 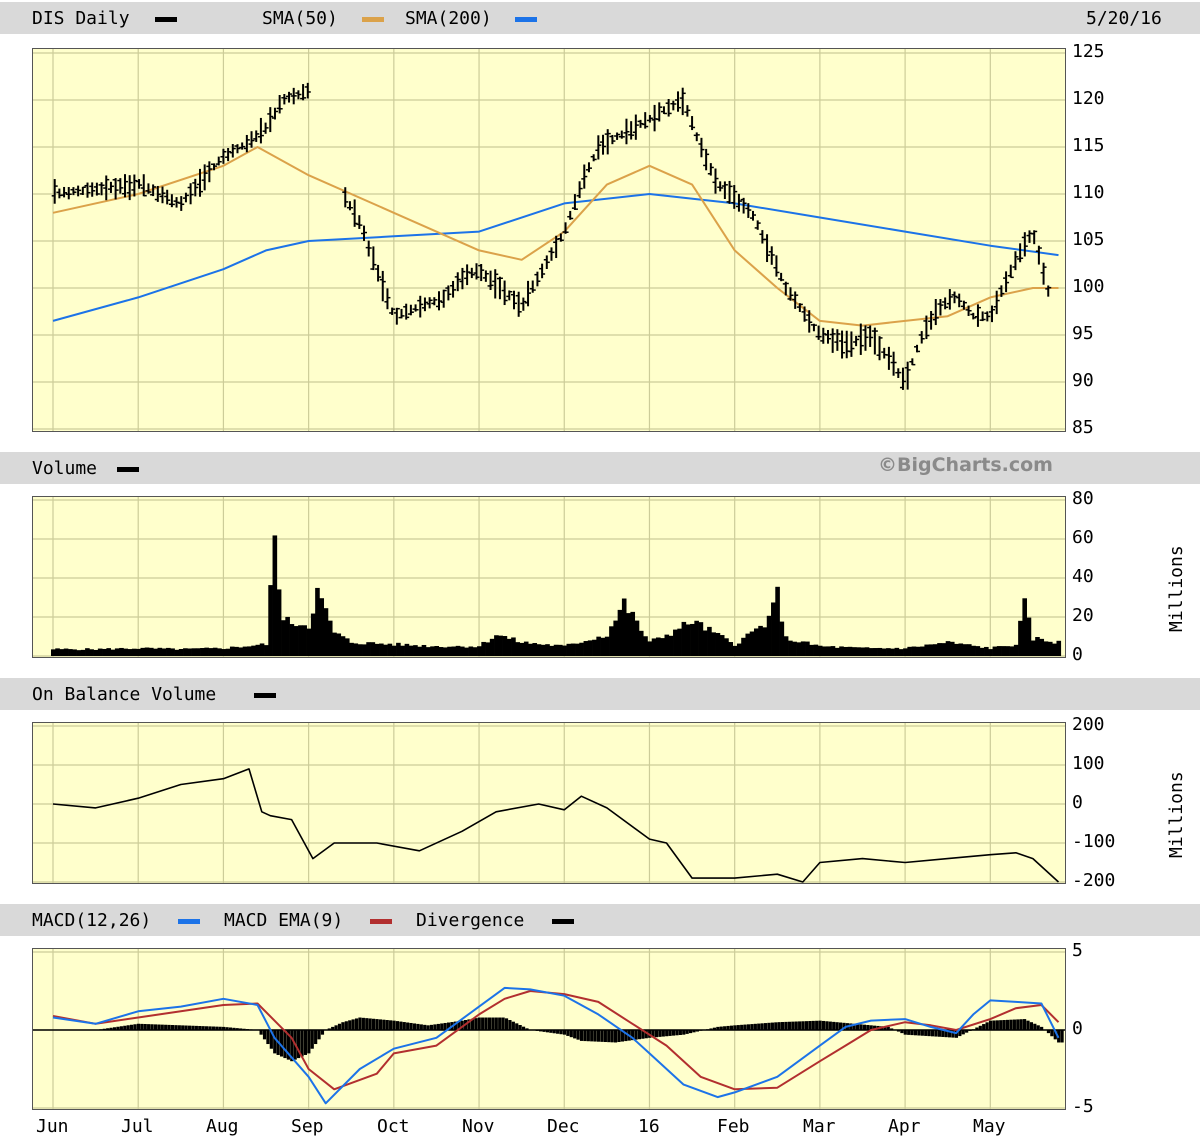 What do you see at coordinates (549, 1029) in the screenshot?
I see `macd-chart-svg` at bounding box center [549, 1029].